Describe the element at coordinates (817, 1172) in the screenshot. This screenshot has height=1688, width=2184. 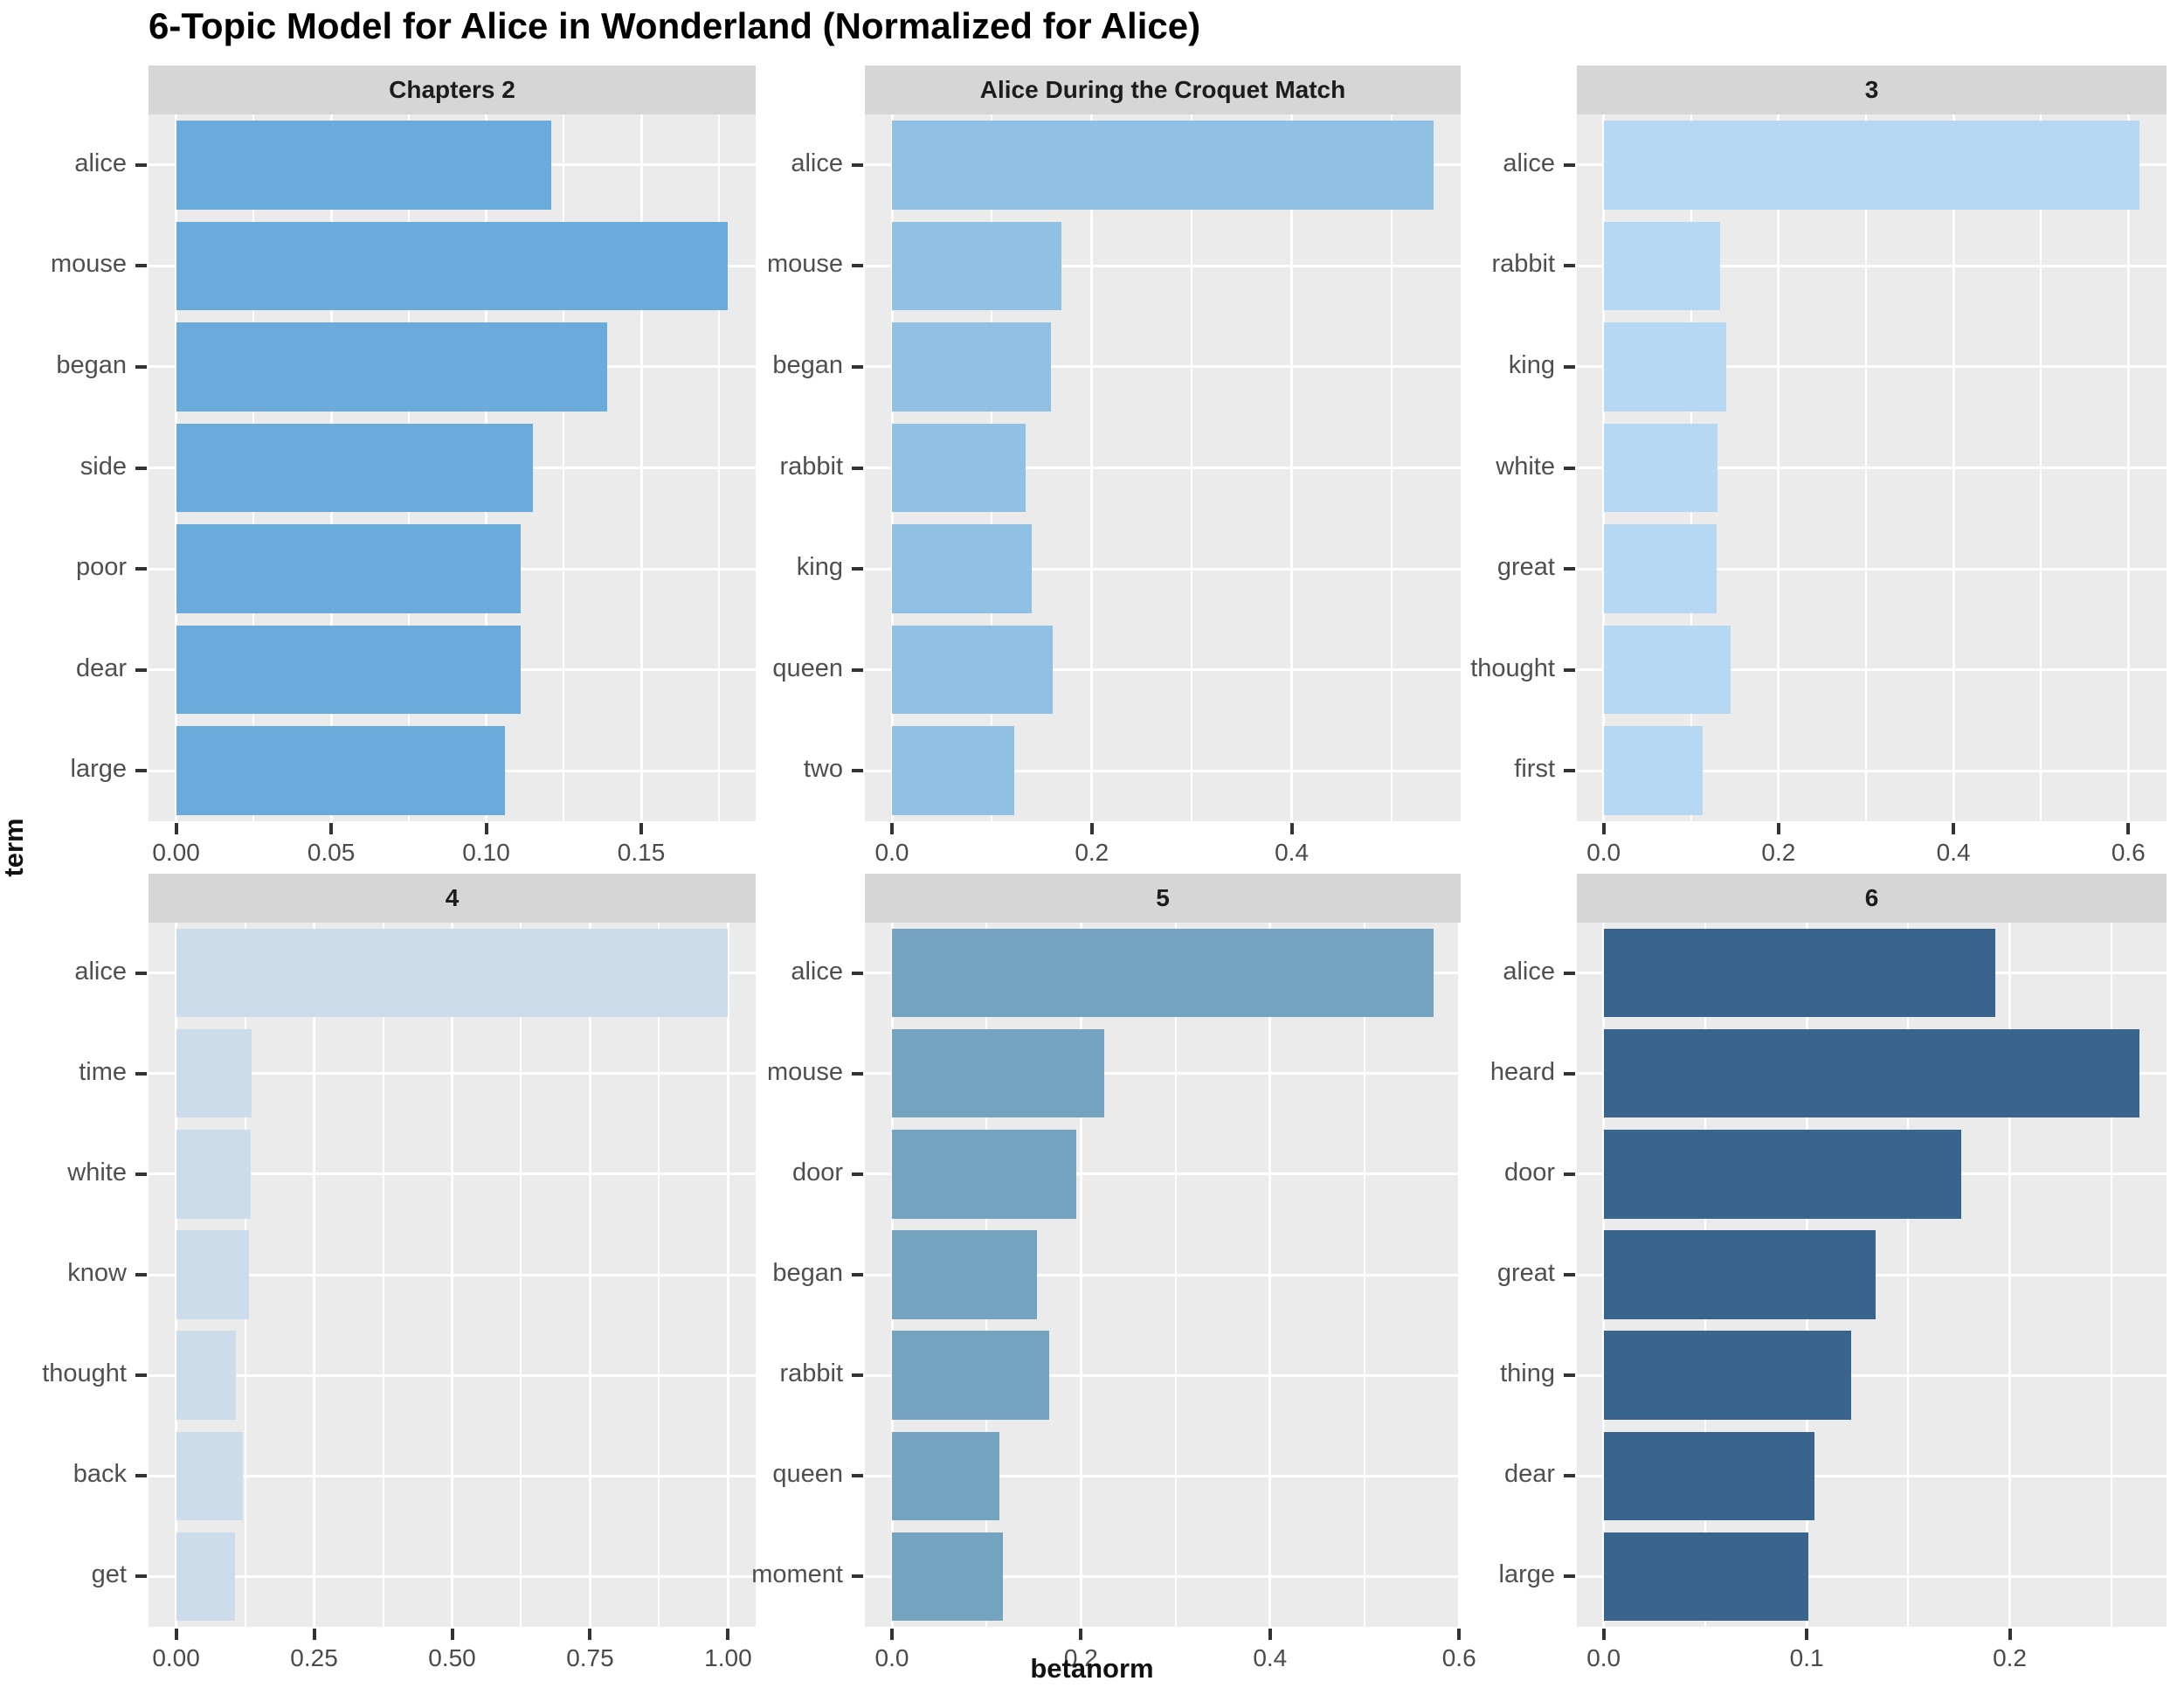
I see `term-label: door` at that location.